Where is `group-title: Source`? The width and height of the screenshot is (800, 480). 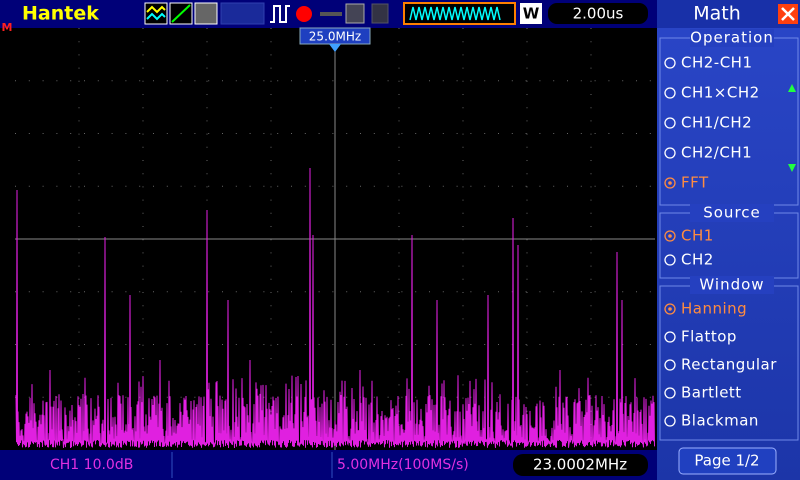 group-title: Source is located at coordinates (732, 213).